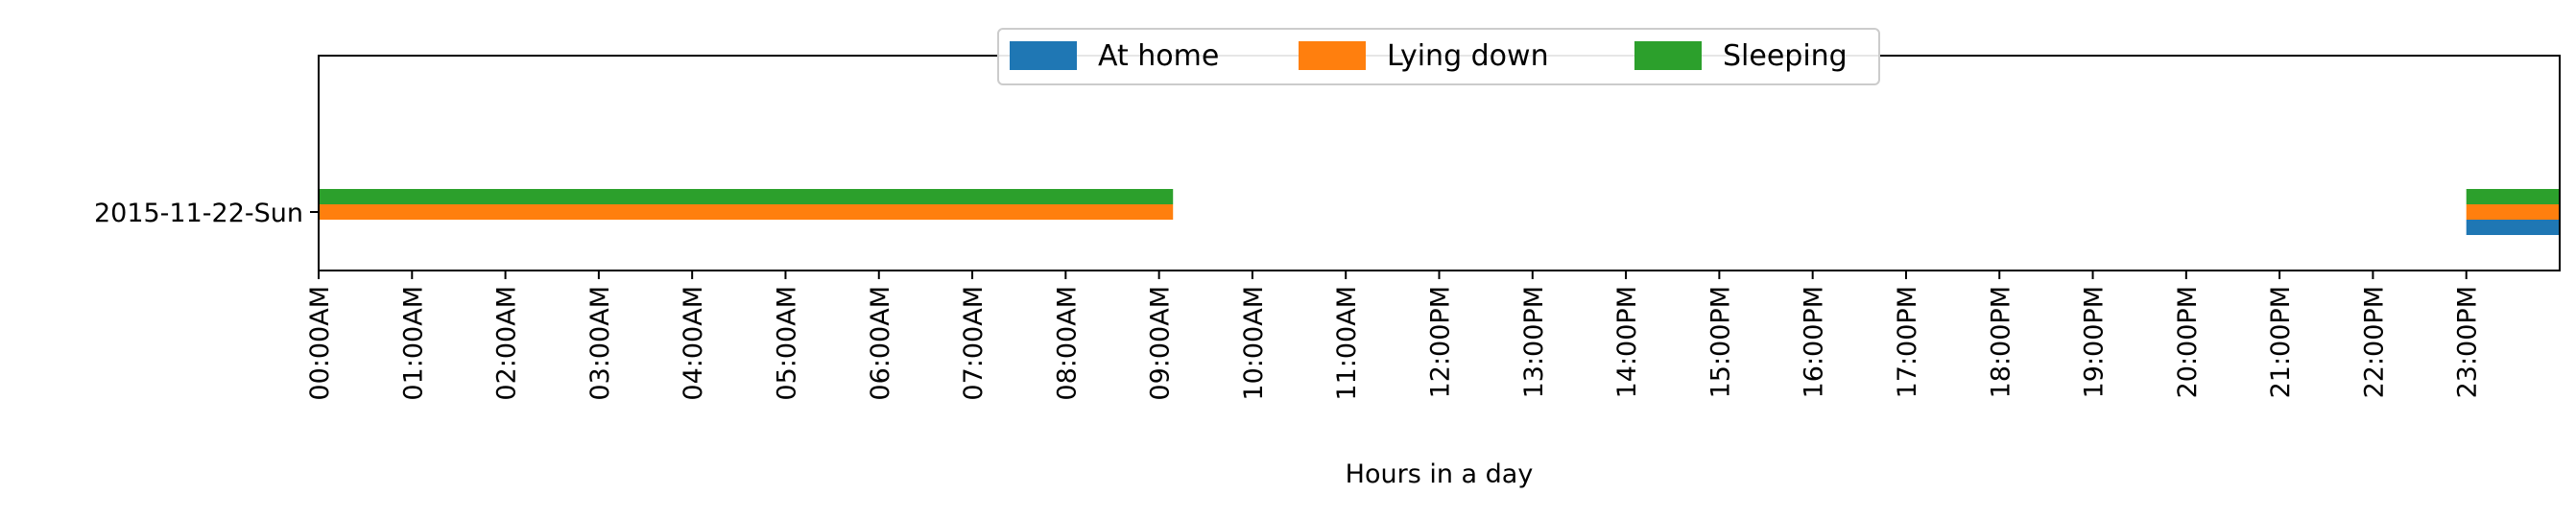  What do you see at coordinates (1468, 56) in the screenshot?
I see `legend-label: Lying down` at bounding box center [1468, 56].